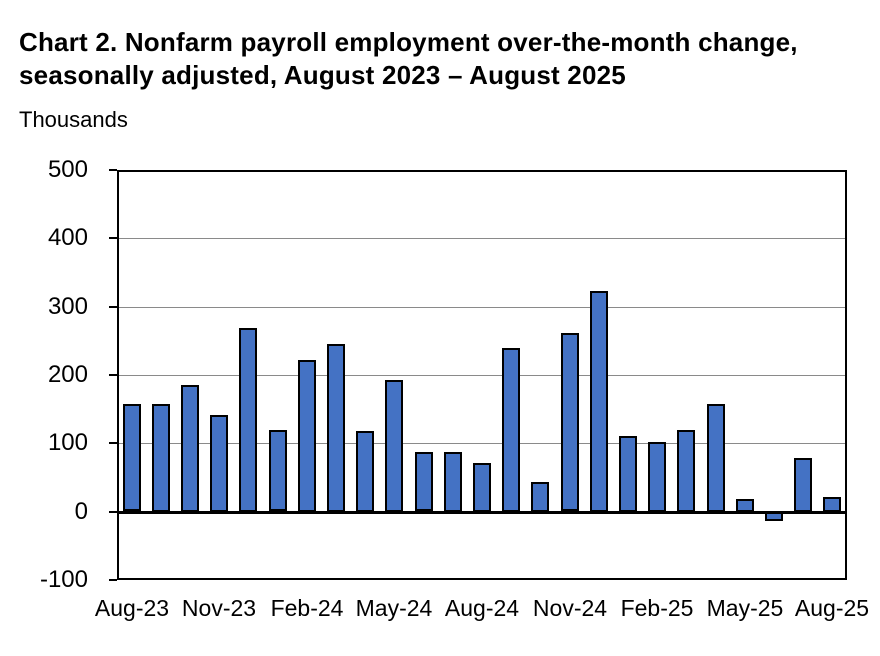 The height and width of the screenshot is (656, 880). I want to click on y-tick-label-500: 500, so click(67, 169).